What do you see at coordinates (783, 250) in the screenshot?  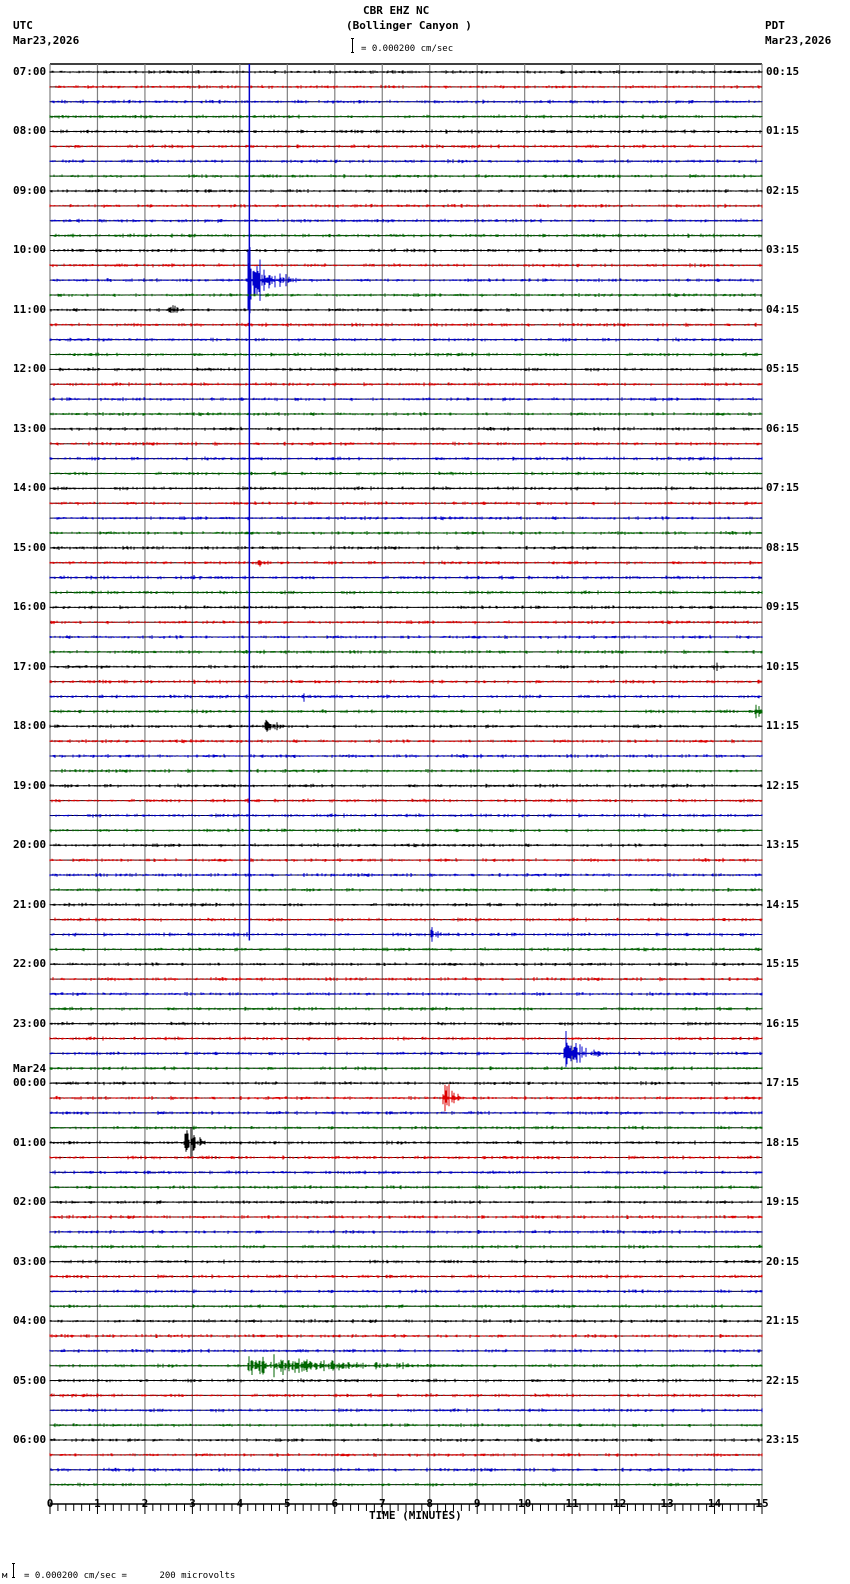 I see `pdt-hour-label: 03:15` at bounding box center [783, 250].